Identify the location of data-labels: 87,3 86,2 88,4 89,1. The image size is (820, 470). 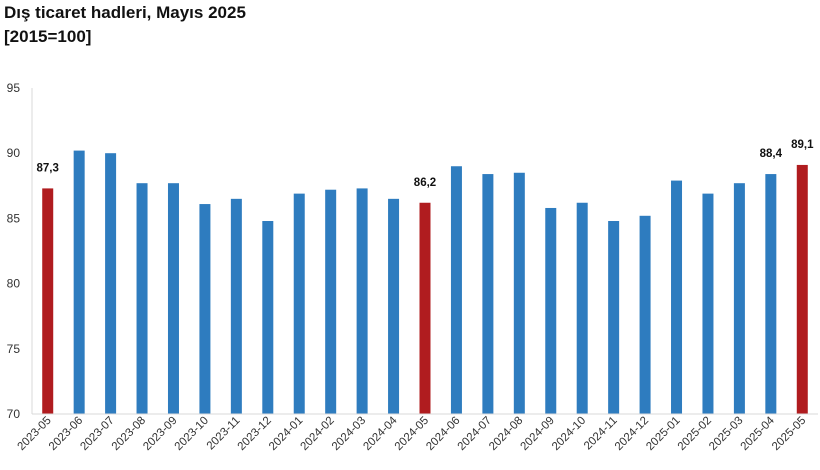
(426, 164).